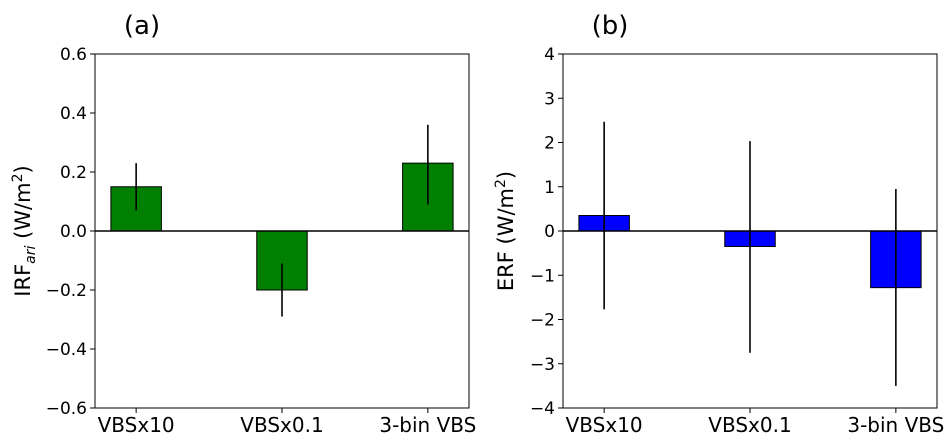 The width and height of the screenshot is (952, 433). I want to click on y-tick-label: 0, so click(549, 232).